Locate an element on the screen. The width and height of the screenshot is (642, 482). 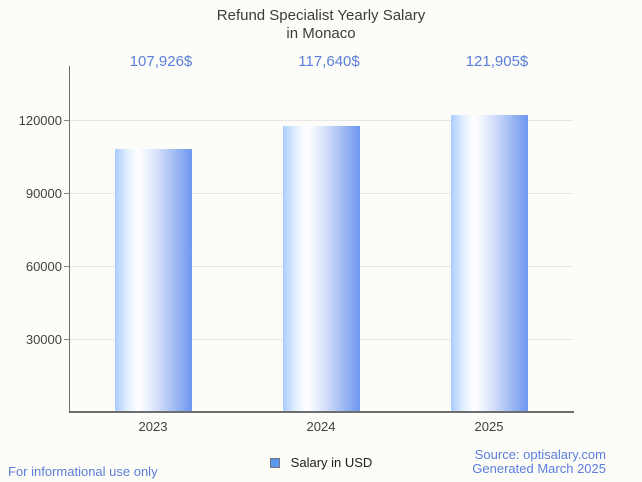
y-axis-line is located at coordinates (69, 239).